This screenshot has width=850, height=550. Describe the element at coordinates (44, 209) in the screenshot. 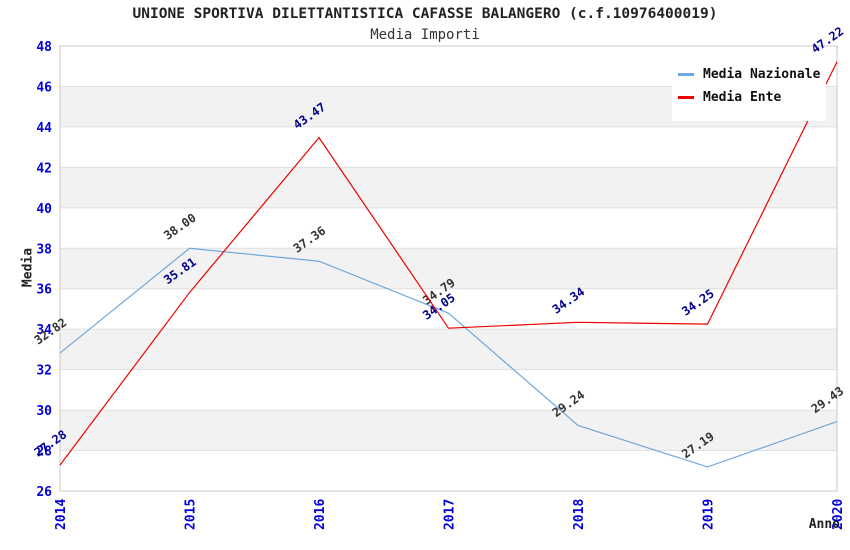

I see `svg-text: 40` at that location.